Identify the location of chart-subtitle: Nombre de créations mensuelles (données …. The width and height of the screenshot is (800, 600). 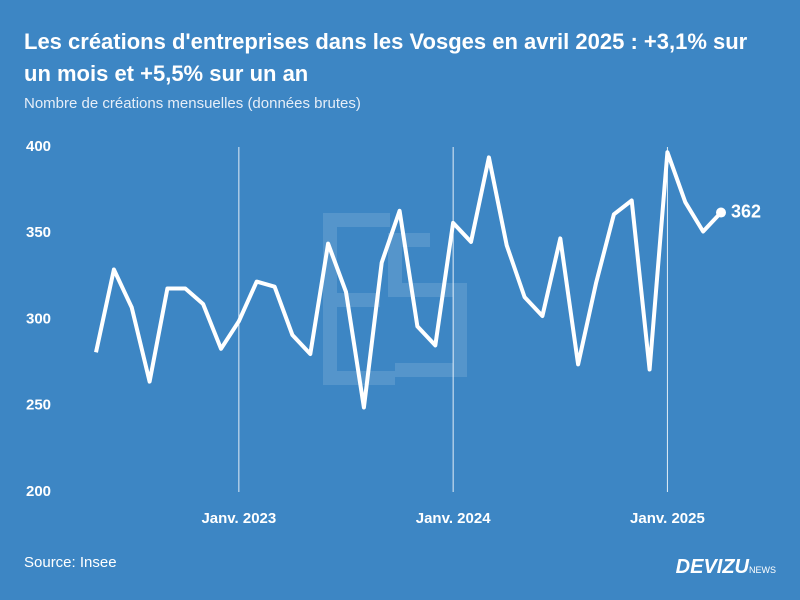
(192, 103).